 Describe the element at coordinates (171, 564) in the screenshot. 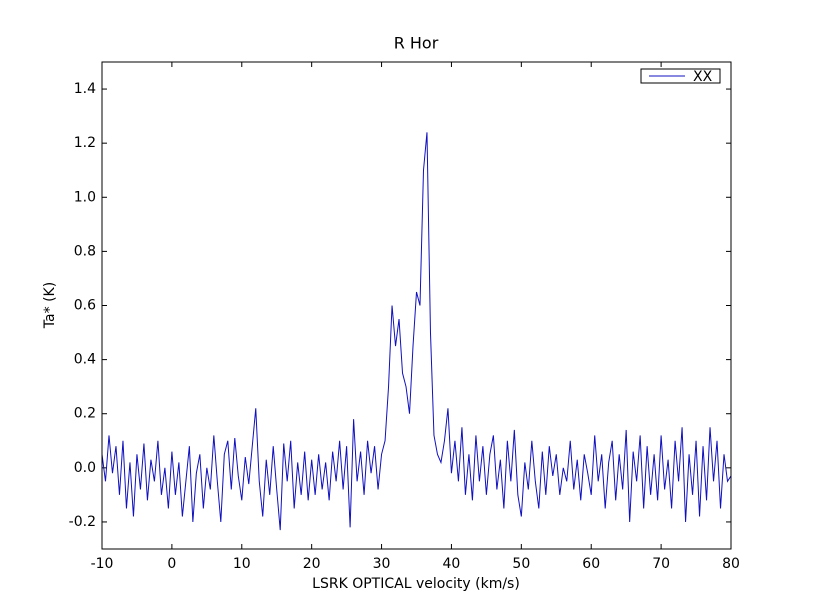

I see `x-tick-label: 0` at that location.